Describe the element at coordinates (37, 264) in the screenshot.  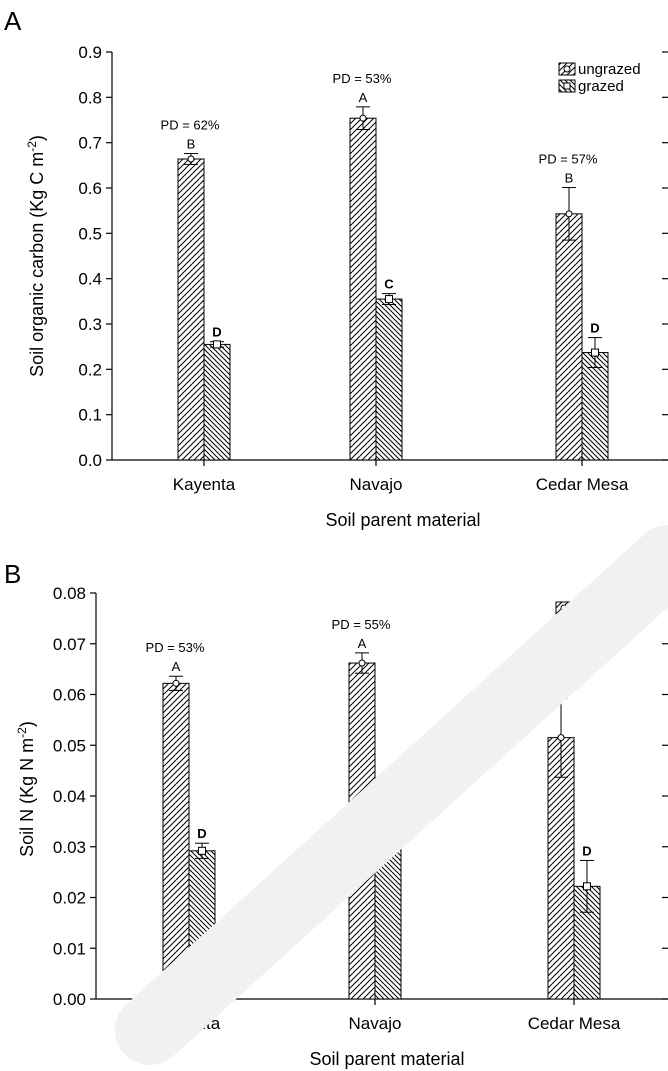
I see `panel-a-y-axis-title-main: Soil organic carbon (Kg C m` at that location.